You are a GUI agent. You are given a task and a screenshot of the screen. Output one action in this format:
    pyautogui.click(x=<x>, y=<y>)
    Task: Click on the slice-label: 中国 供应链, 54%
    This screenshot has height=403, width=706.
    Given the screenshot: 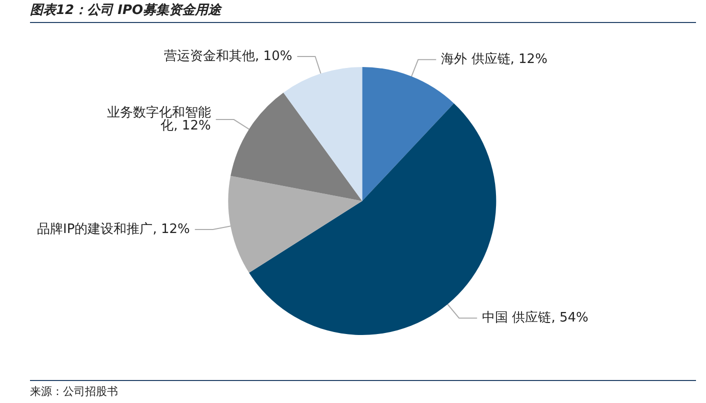 What is the action you would take?
    pyautogui.click(x=535, y=318)
    